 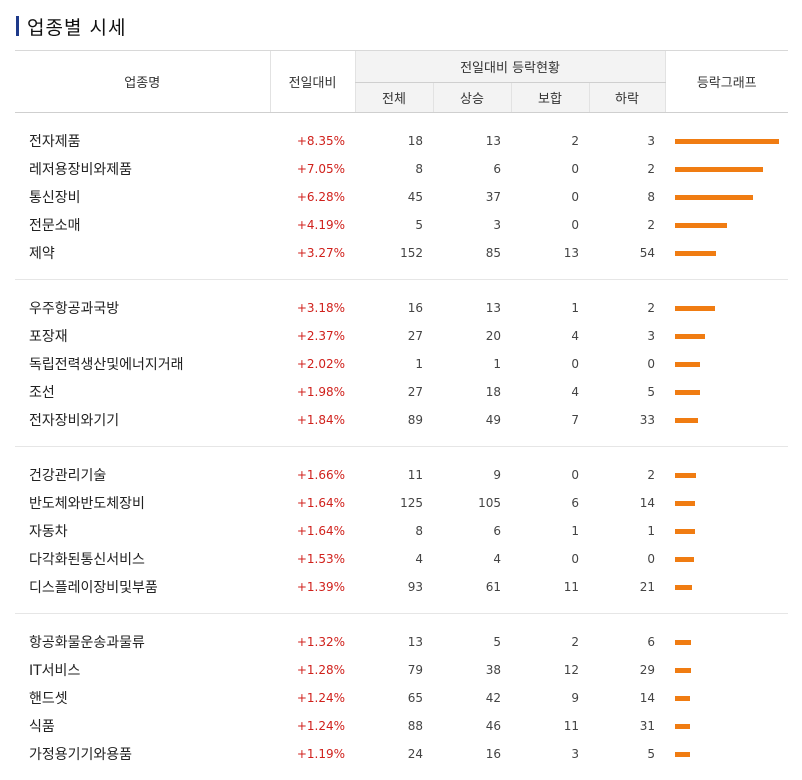 What do you see at coordinates (142, 225) in the screenshot?
I see `sector-name-link: 전문소매` at bounding box center [142, 225].